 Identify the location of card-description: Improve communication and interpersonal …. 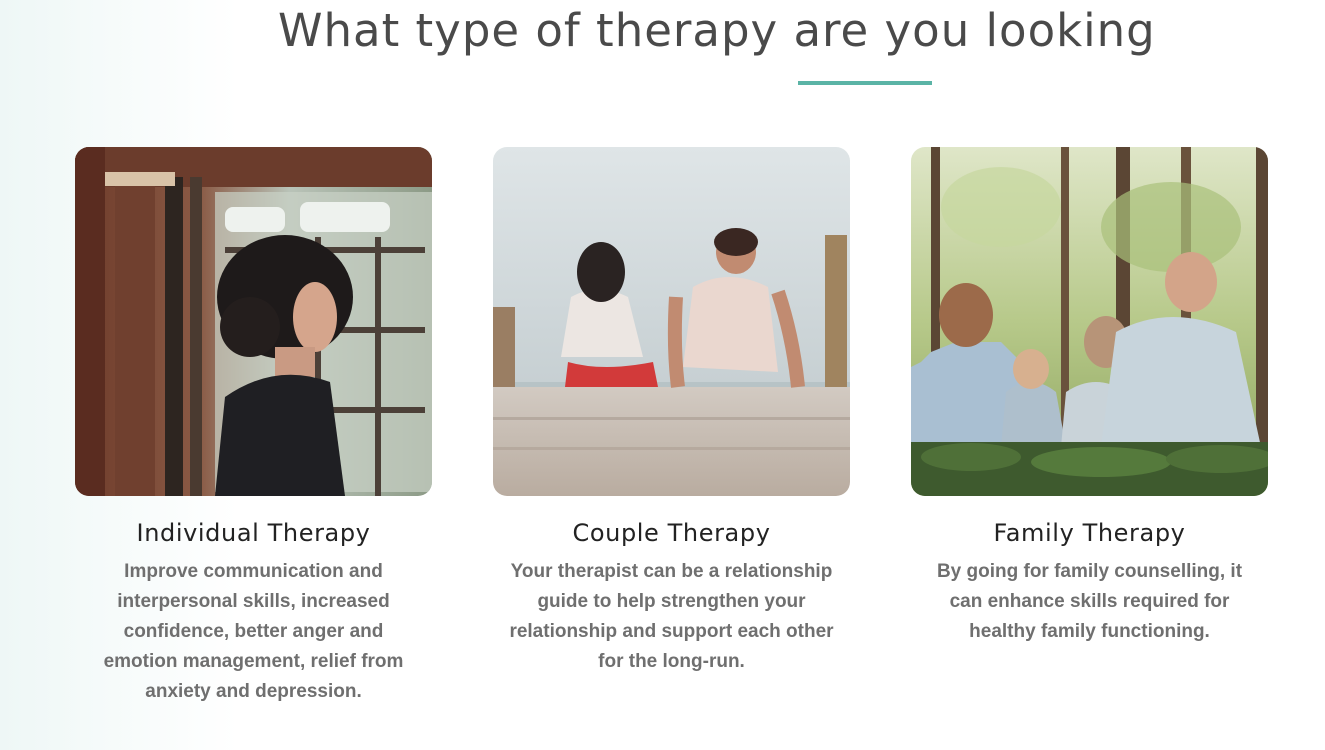
(253, 631).